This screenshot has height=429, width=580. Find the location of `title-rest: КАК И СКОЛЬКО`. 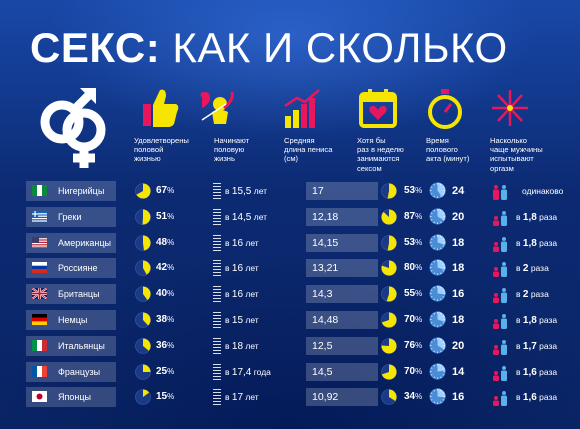

title-rest: КАК И СКОЛЬКО is located at coordinates (340, 47).